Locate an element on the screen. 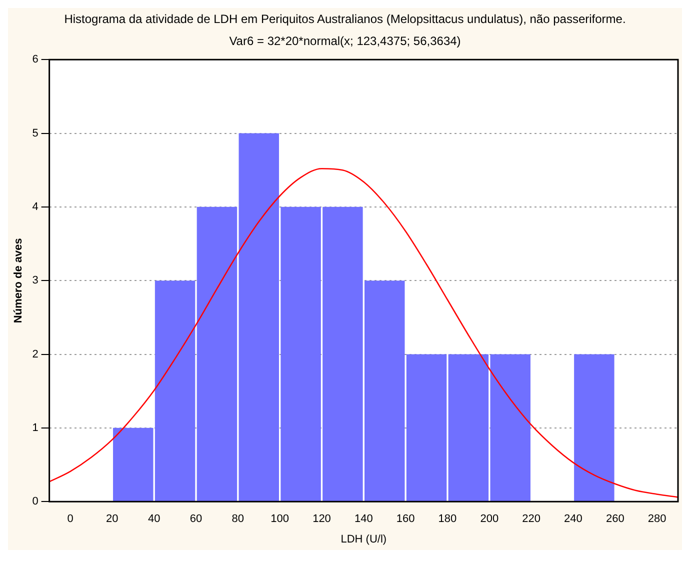 The image size is (690, 572). x-tick-label: 100 is located at coordinates (280, 519).